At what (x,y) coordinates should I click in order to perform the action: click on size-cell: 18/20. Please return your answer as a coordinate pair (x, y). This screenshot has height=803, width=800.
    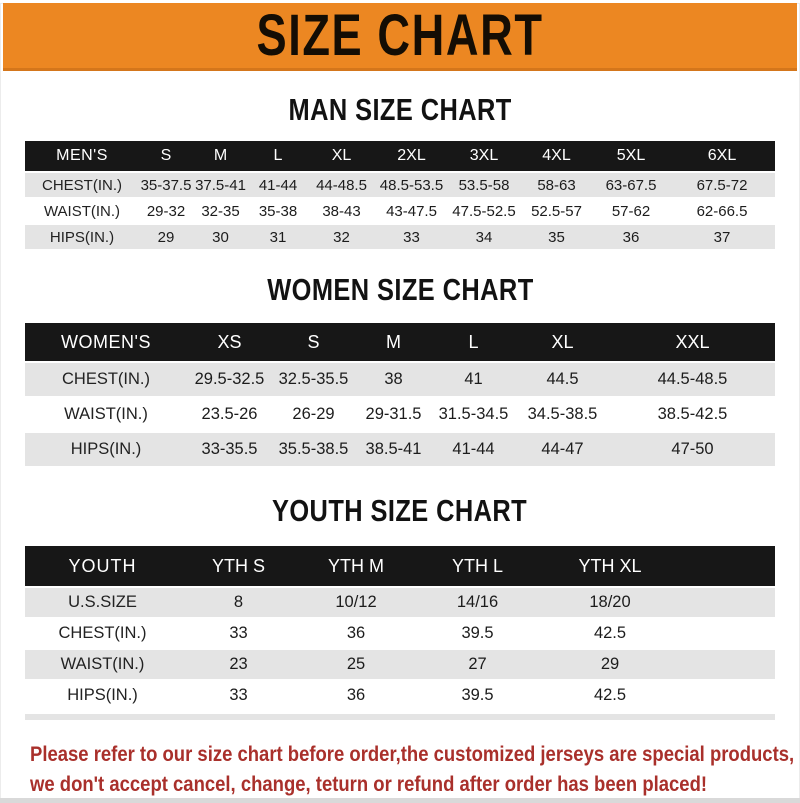
    Looking at the image, I should click on (610, 602).